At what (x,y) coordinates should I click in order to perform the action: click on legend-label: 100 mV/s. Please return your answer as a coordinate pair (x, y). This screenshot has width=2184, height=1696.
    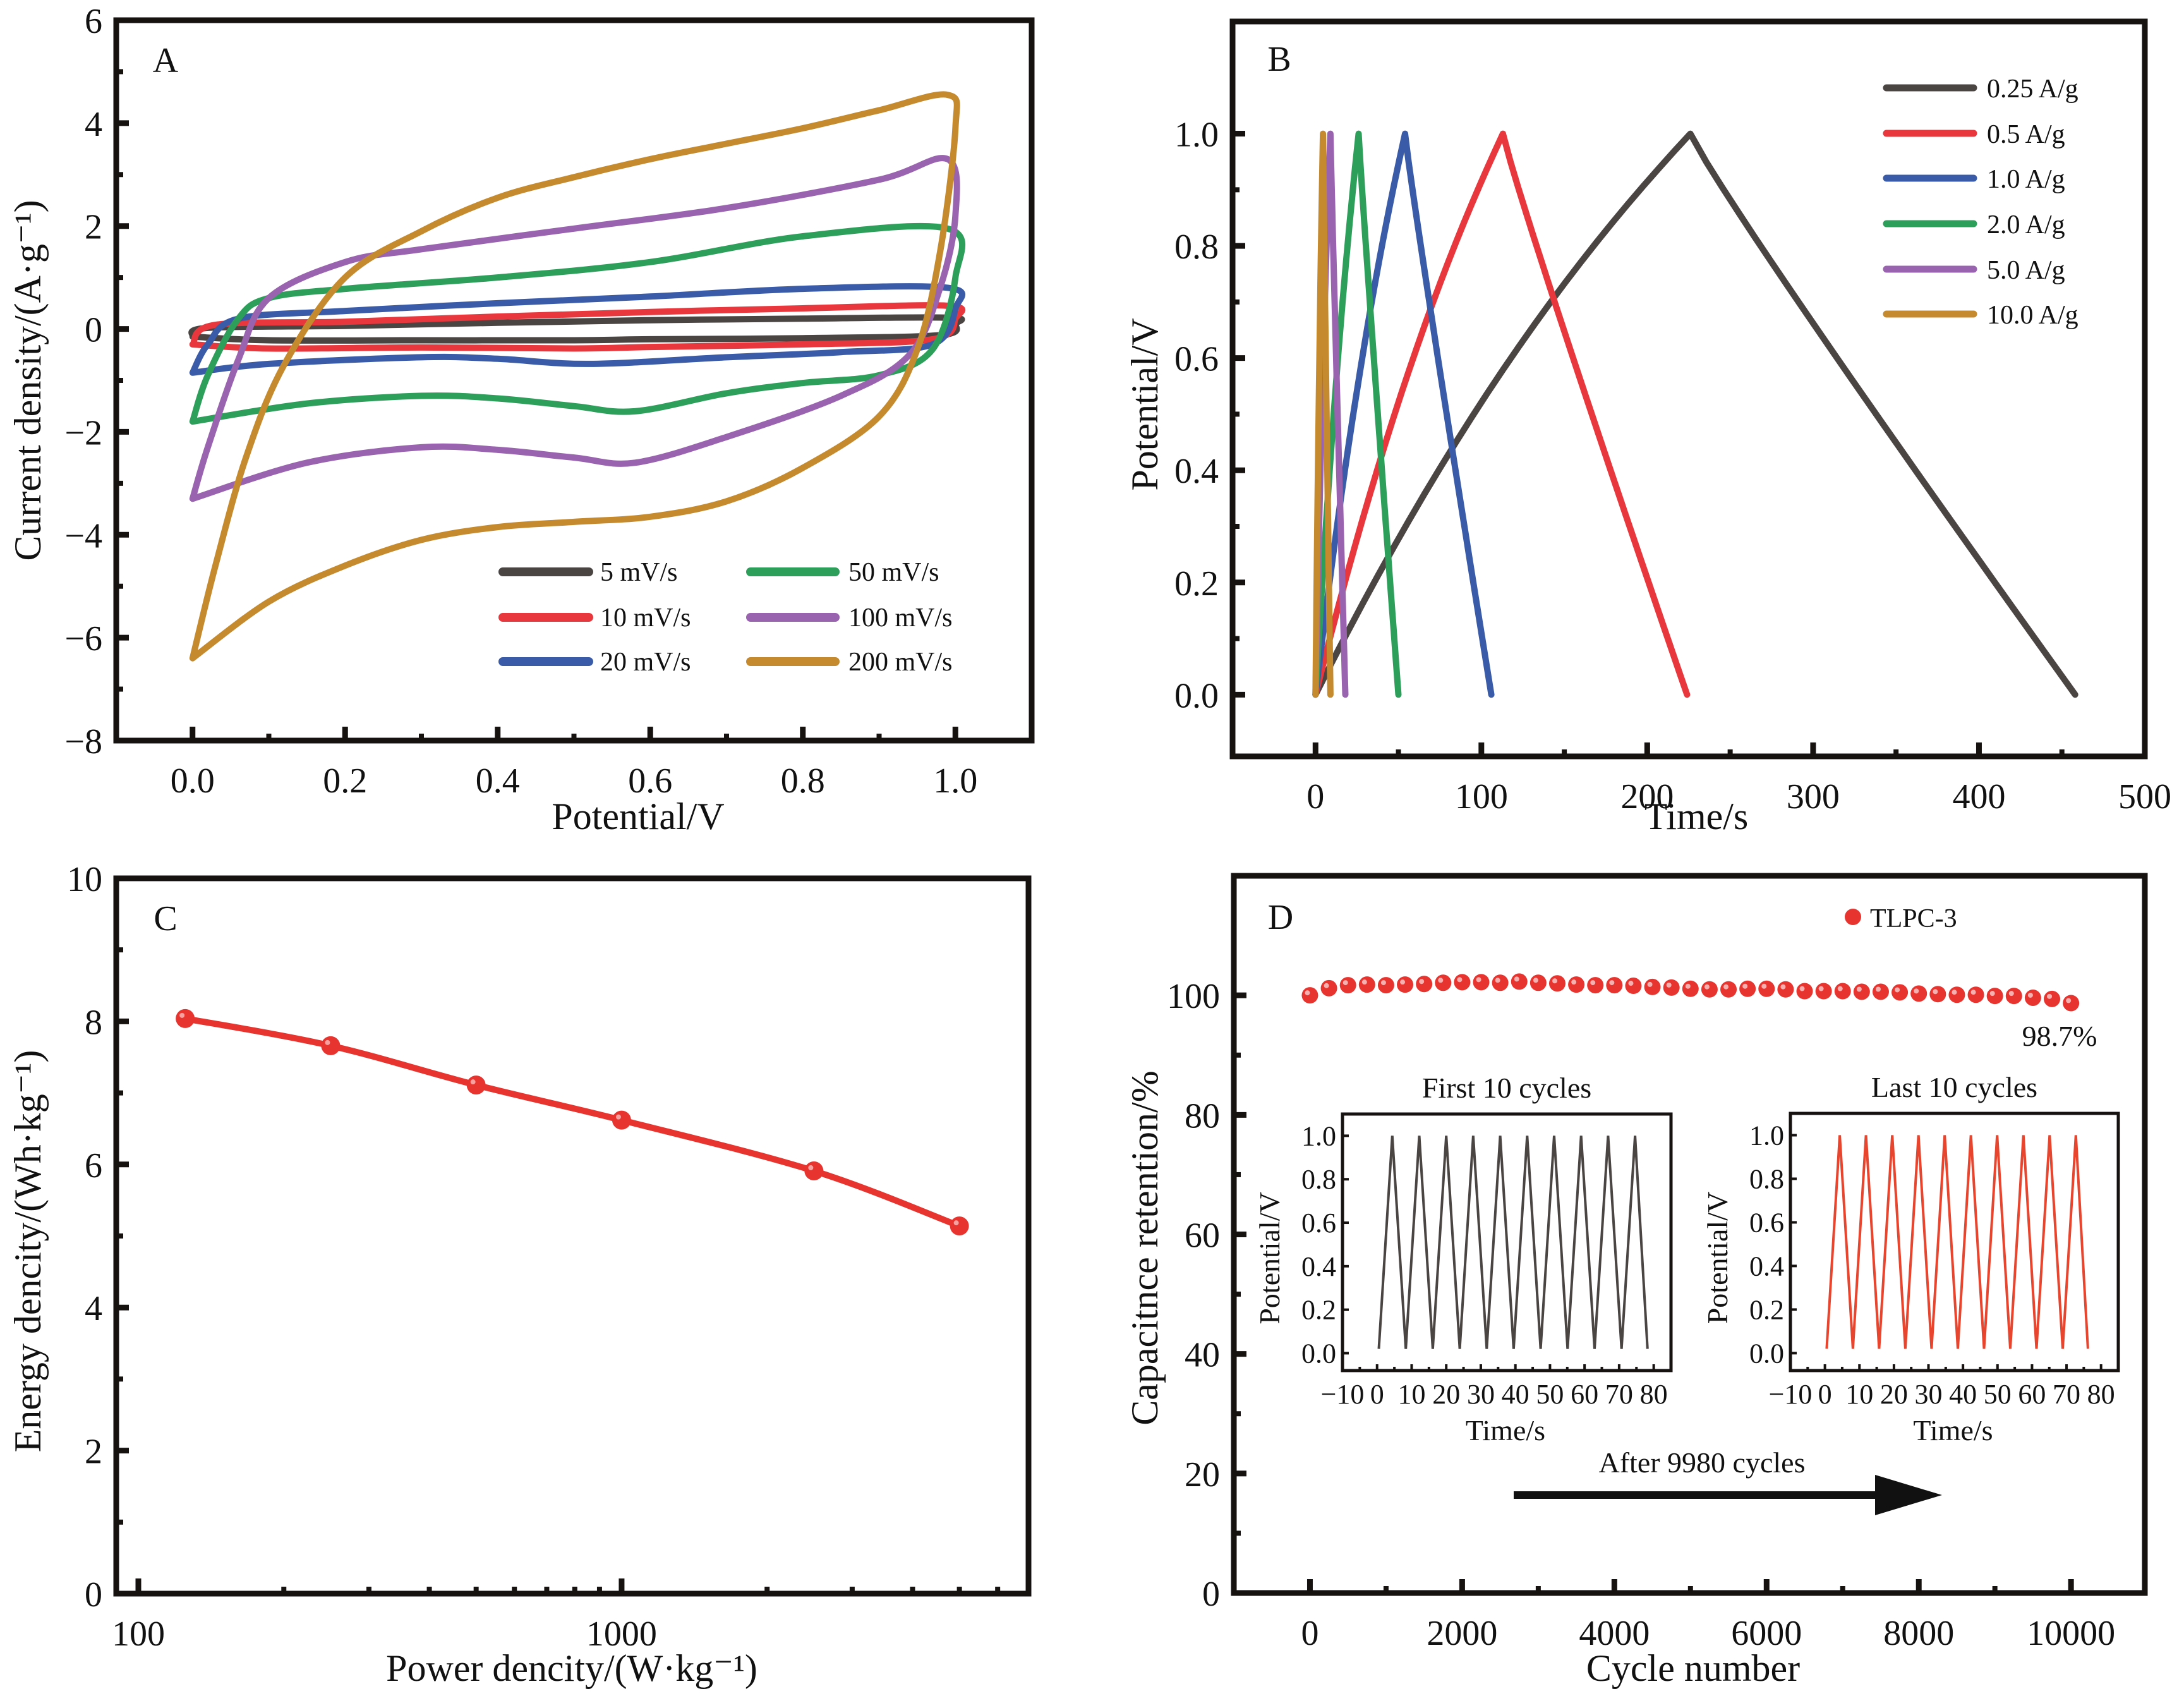
    Looking at the image, I should click on (900, 618).